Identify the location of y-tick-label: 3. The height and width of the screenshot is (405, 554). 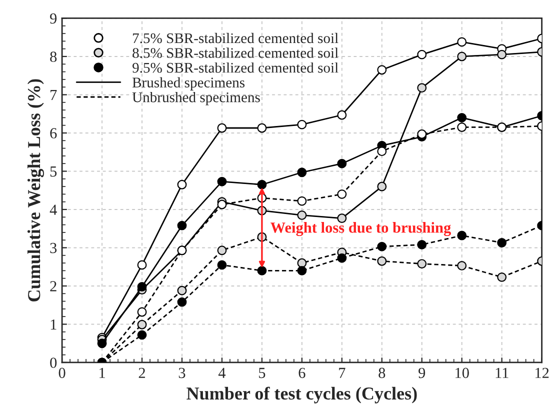
(53, 248).